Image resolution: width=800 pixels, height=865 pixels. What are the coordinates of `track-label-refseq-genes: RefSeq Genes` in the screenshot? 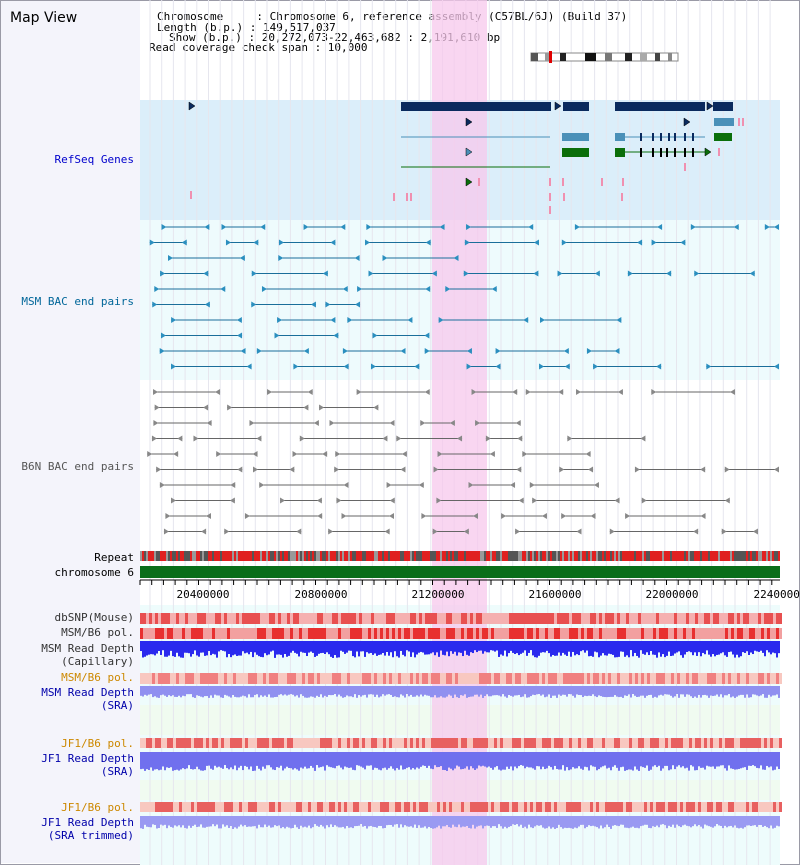 It's located at (94, 159).